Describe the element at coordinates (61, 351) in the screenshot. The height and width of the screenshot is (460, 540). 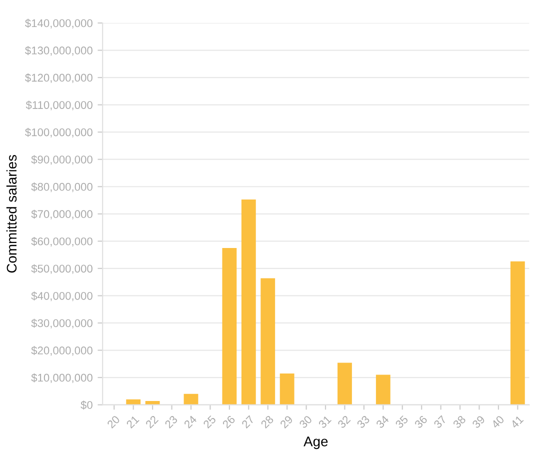
I see `y-tick-label: $20,000,000` at that location.